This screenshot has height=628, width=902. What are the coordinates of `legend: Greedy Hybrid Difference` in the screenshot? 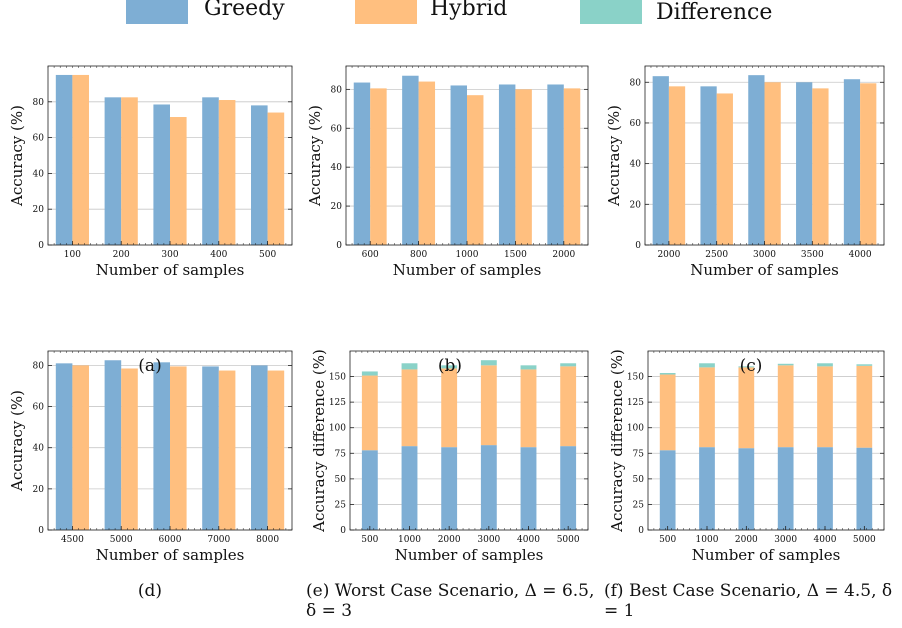 It's located at (451, 17).